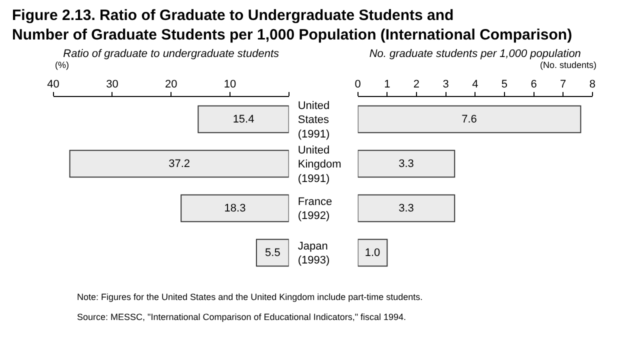 The image size is (624, 340). What do you see at coordinates (241, 317) in the screenshot?
I see `source-note: Source: MESSC, "International Comparison of Educational Indicators," fiscal 1994.` at bounding box center [241, 317].